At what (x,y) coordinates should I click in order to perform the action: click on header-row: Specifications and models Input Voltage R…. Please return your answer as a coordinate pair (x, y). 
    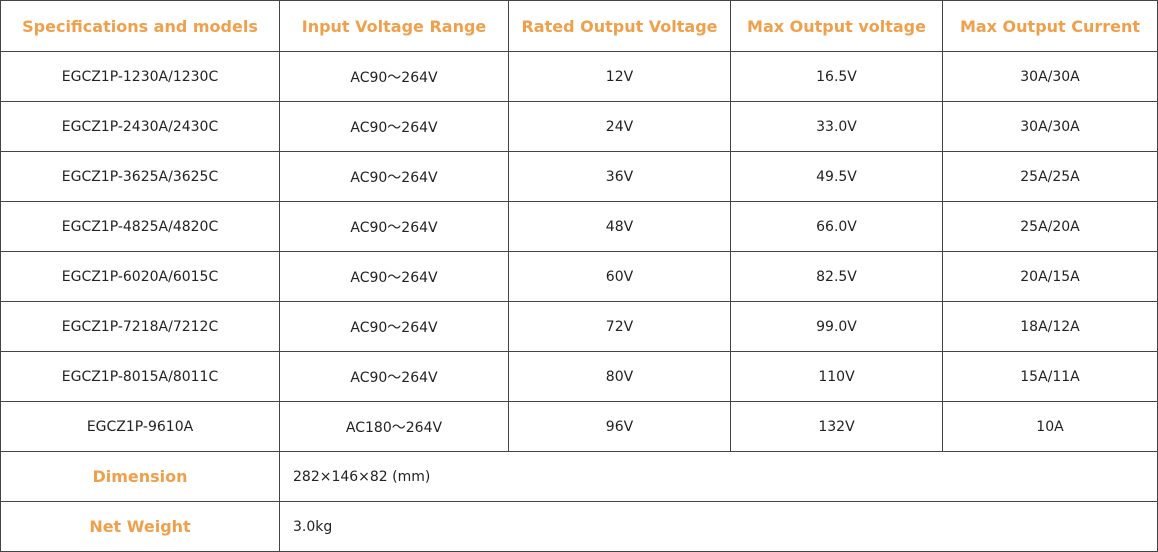
    Looking at the image, I should click on (579, 26).